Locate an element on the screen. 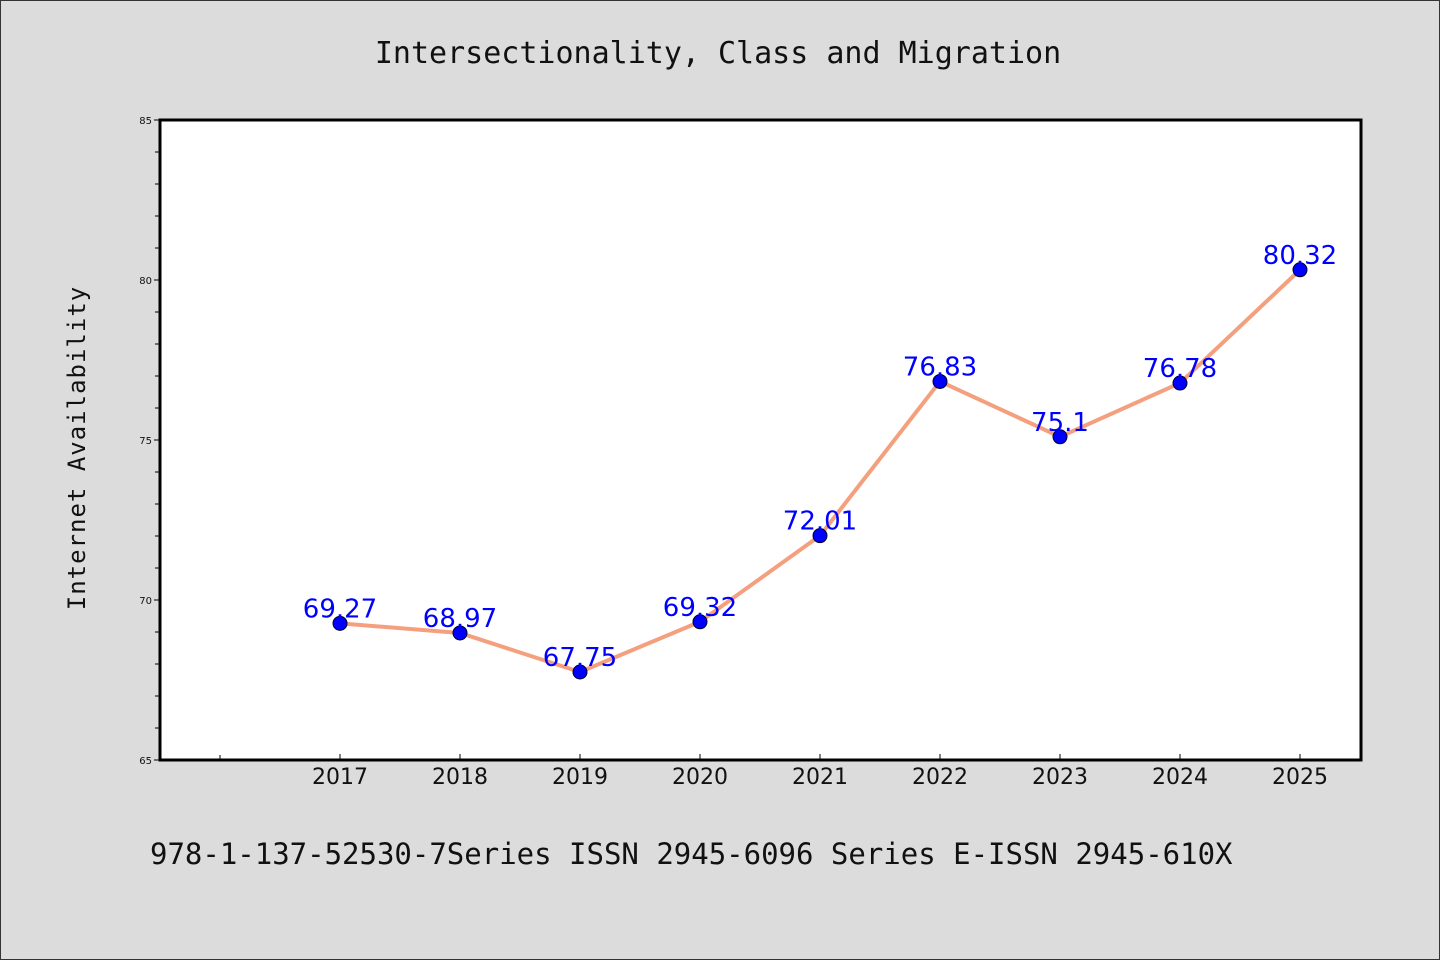  data-point-label: 69.32 is located at coordinates (700, 608).